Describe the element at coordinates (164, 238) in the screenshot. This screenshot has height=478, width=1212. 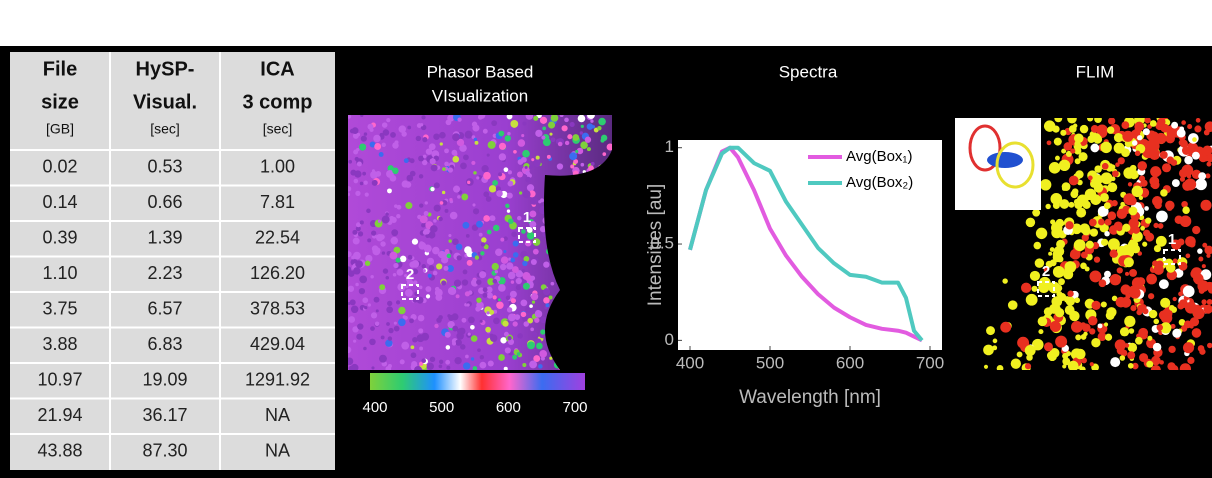
I see `table-cell: 1.39` at that location.